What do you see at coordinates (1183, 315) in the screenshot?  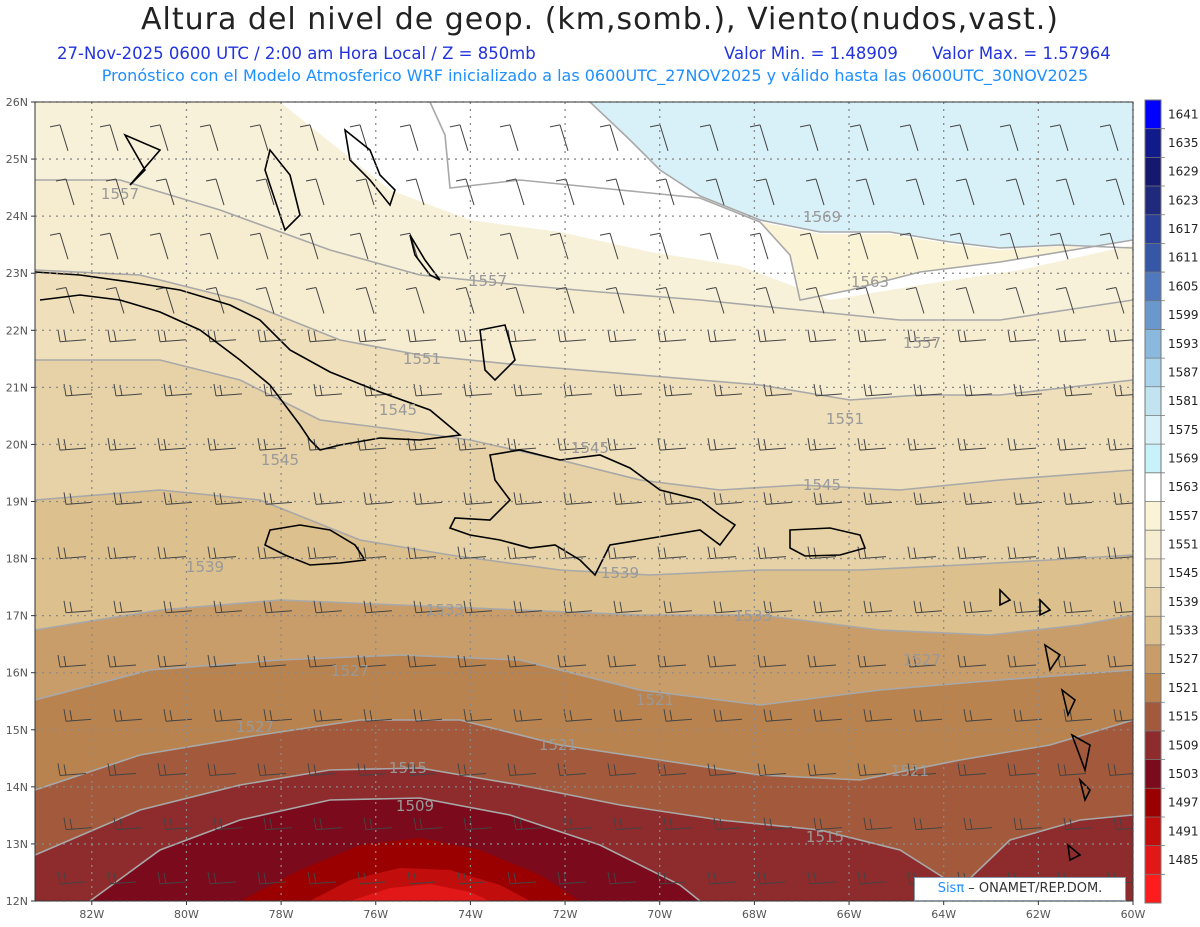 I see `colorbar-label: 1599` at bounding box center [1183, 315].